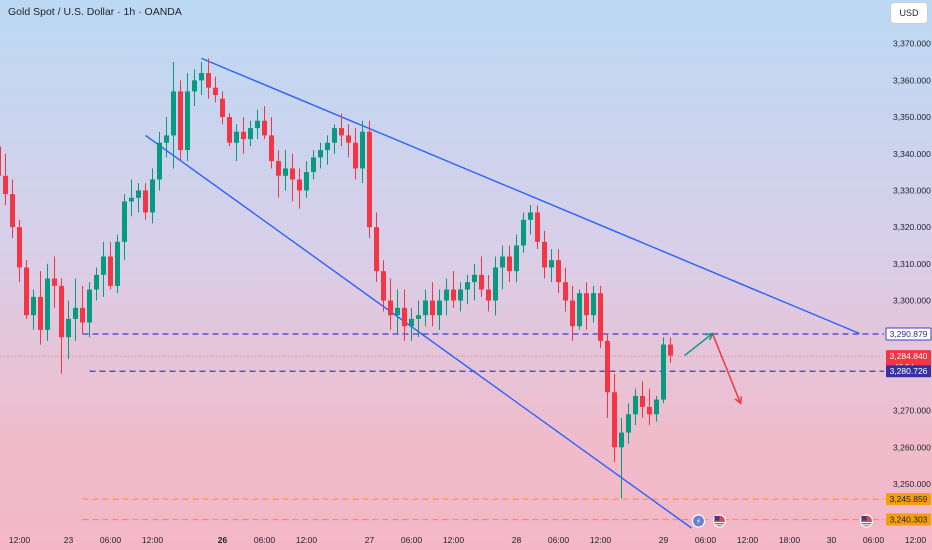  Describe the element at coordinates (698, 521) in the screenshot. I see `lightning-icon: ⚡` at that location.